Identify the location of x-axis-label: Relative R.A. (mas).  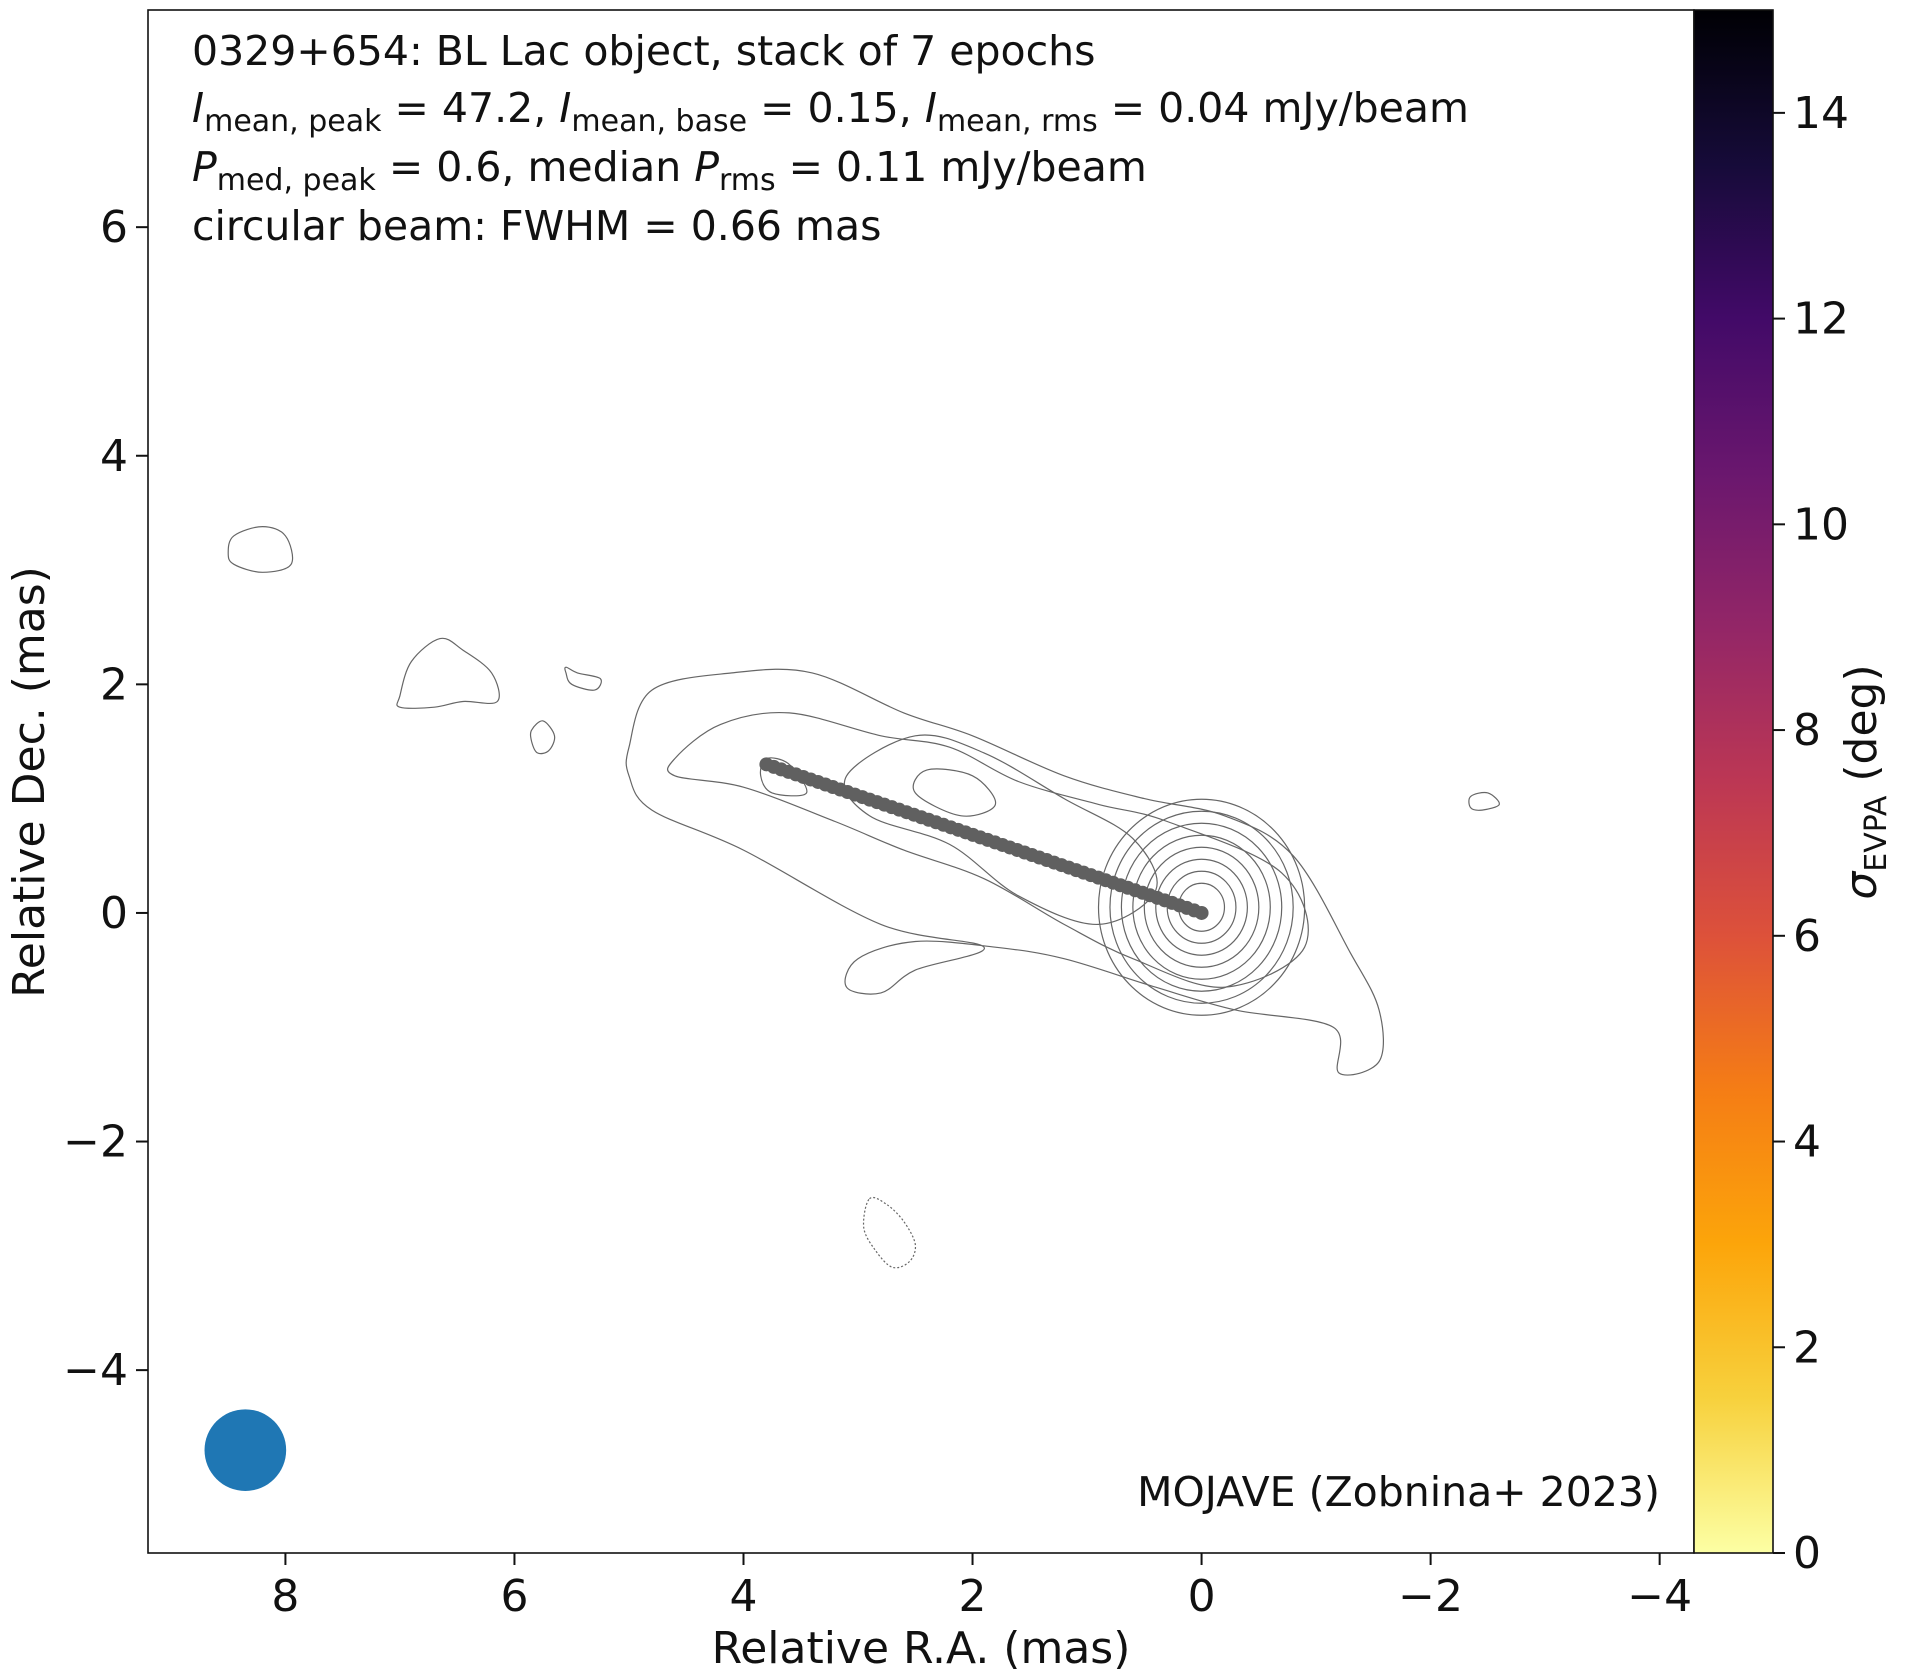
(921, 1648).